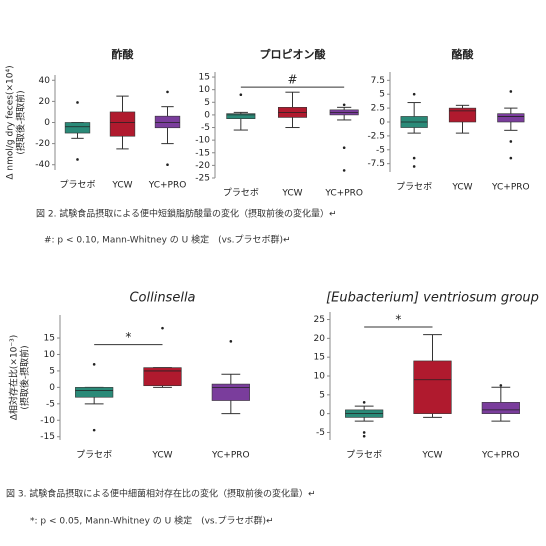  I want to click on y-tick-label: 40, so click(45, 81).